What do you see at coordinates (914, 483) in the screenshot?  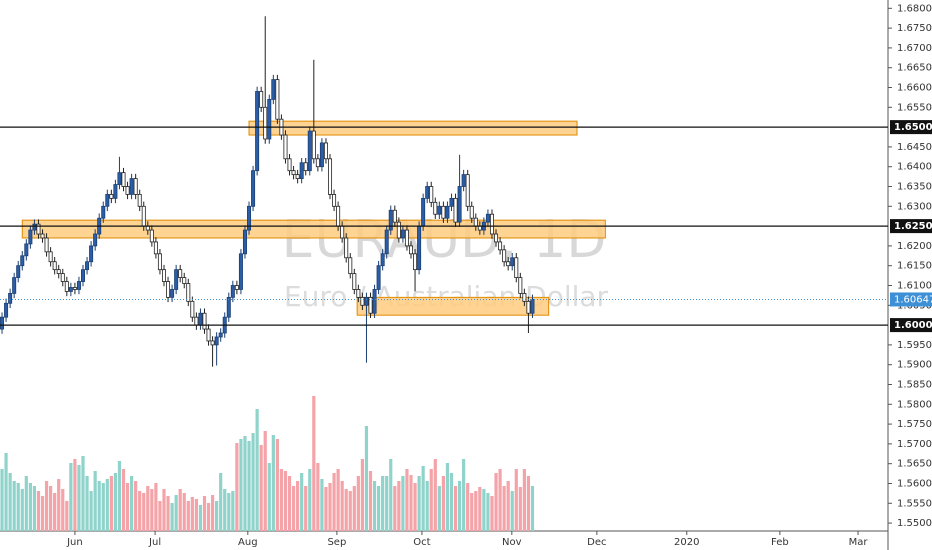 I see `y-tick-label: 1.56000` at bounding box center [914, 483].